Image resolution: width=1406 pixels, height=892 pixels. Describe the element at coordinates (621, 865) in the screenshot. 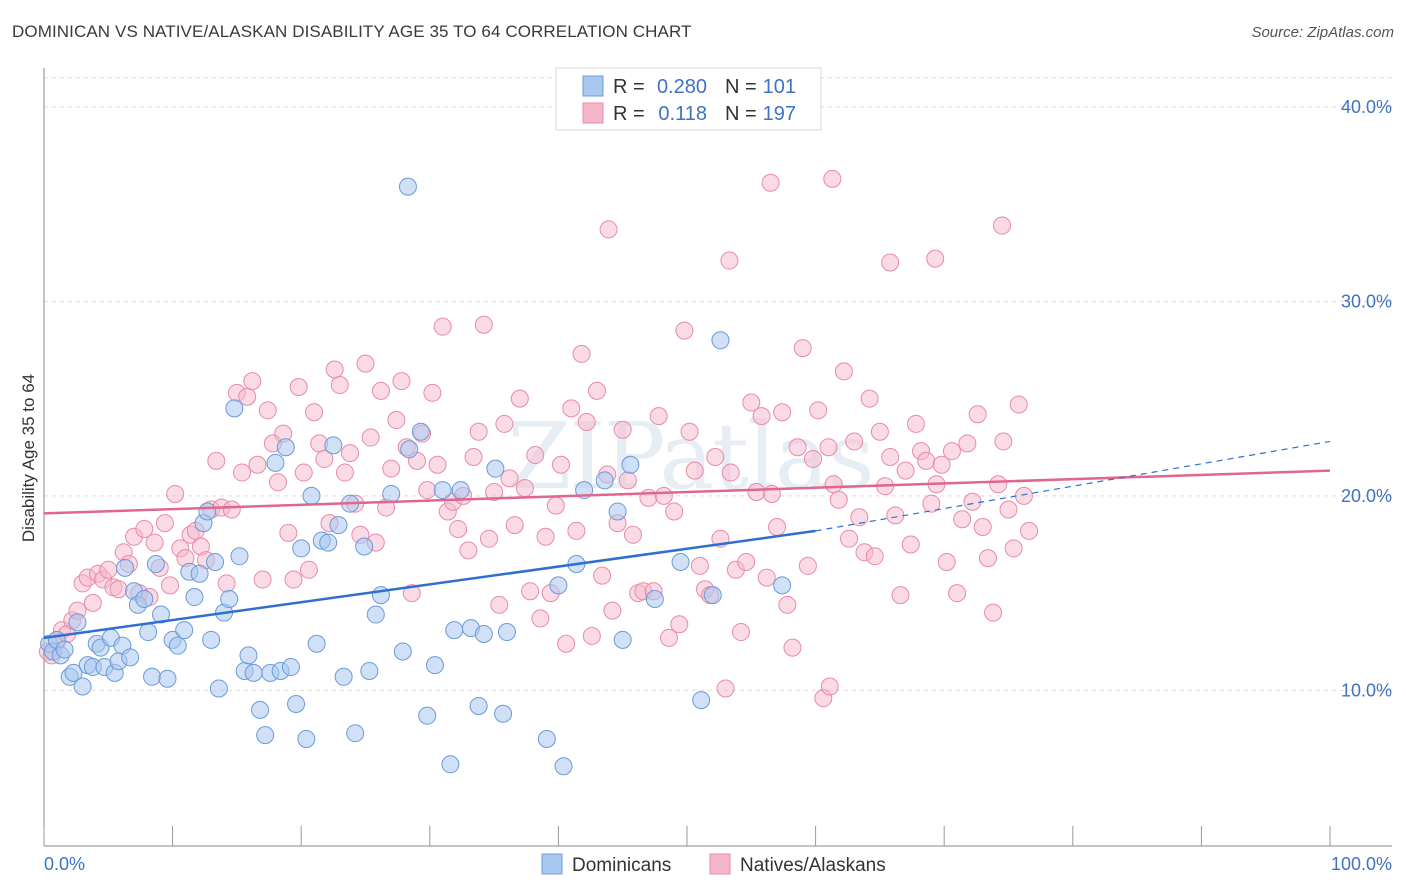

I see `bottom-legend-label-dominicans: Dominicans` at that location.